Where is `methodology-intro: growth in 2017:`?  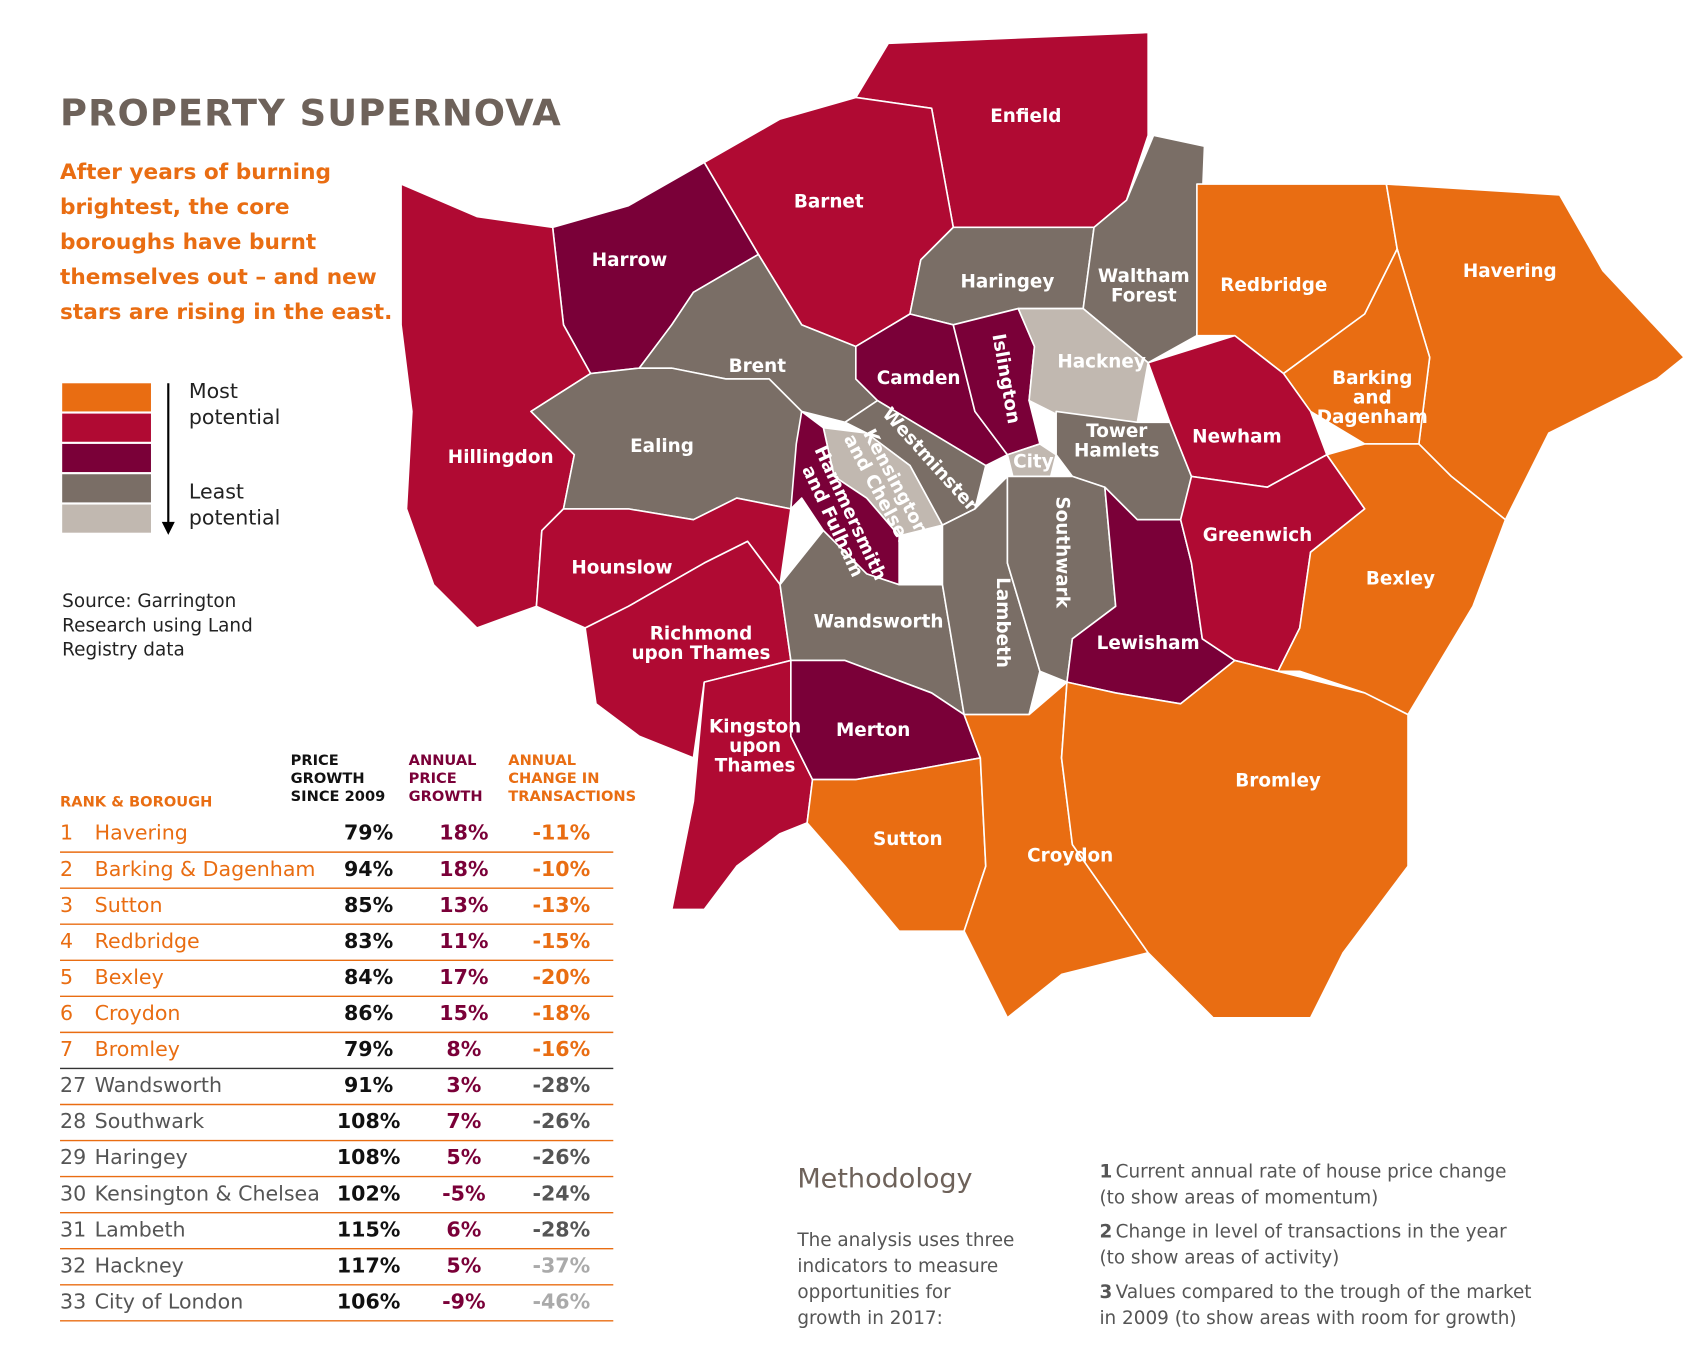 methodology-intro: growth in 2017: is located at coordinates (869, 1318).